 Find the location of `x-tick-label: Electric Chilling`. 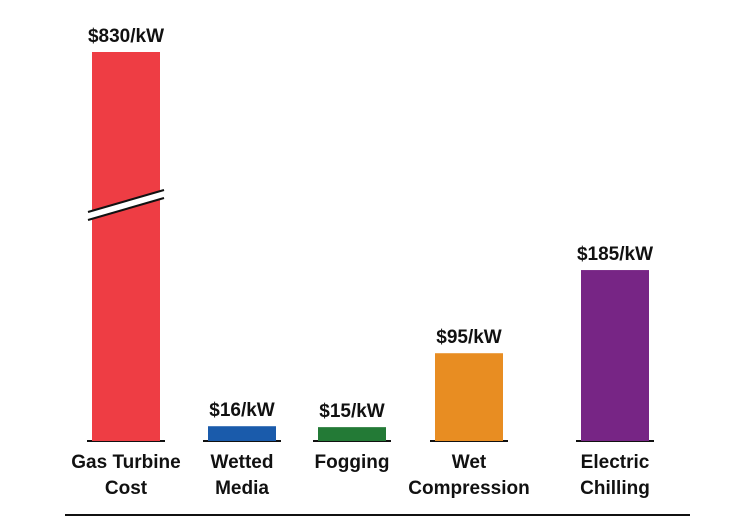

x-tick-label: Electric Chilling is located at coordinates (615, 475).